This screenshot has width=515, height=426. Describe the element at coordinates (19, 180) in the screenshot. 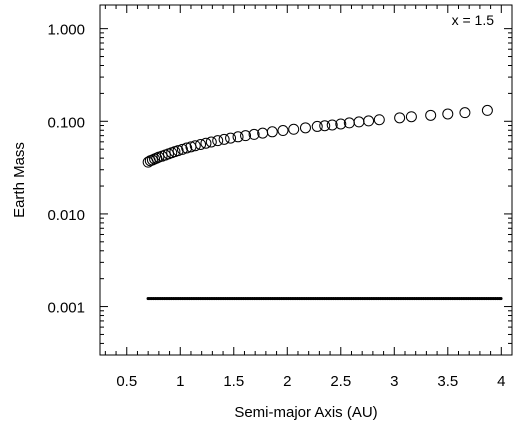

I see `y-axis-label: Earth Mass` at that location.